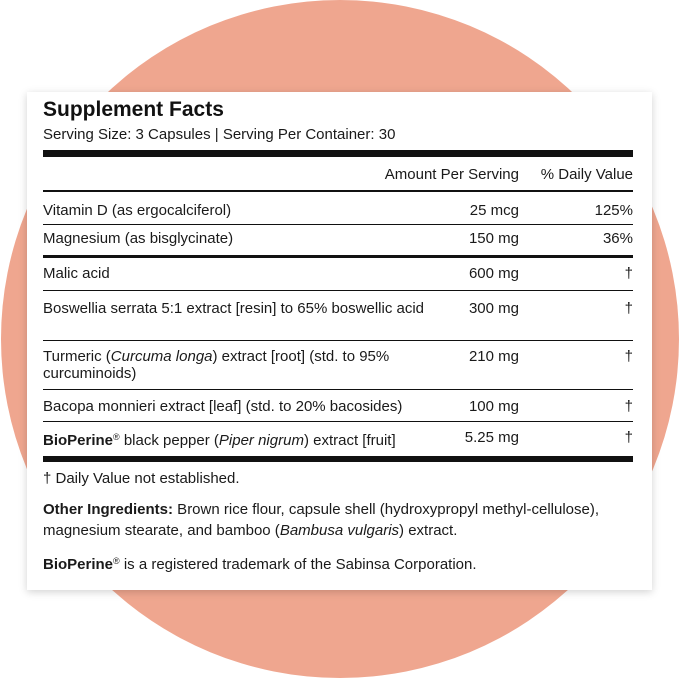 The width and height of the screenshot is (679, 678). I want to click on nutrient-name: Vitamin D (as ergocalciferol), so click(137, 210).